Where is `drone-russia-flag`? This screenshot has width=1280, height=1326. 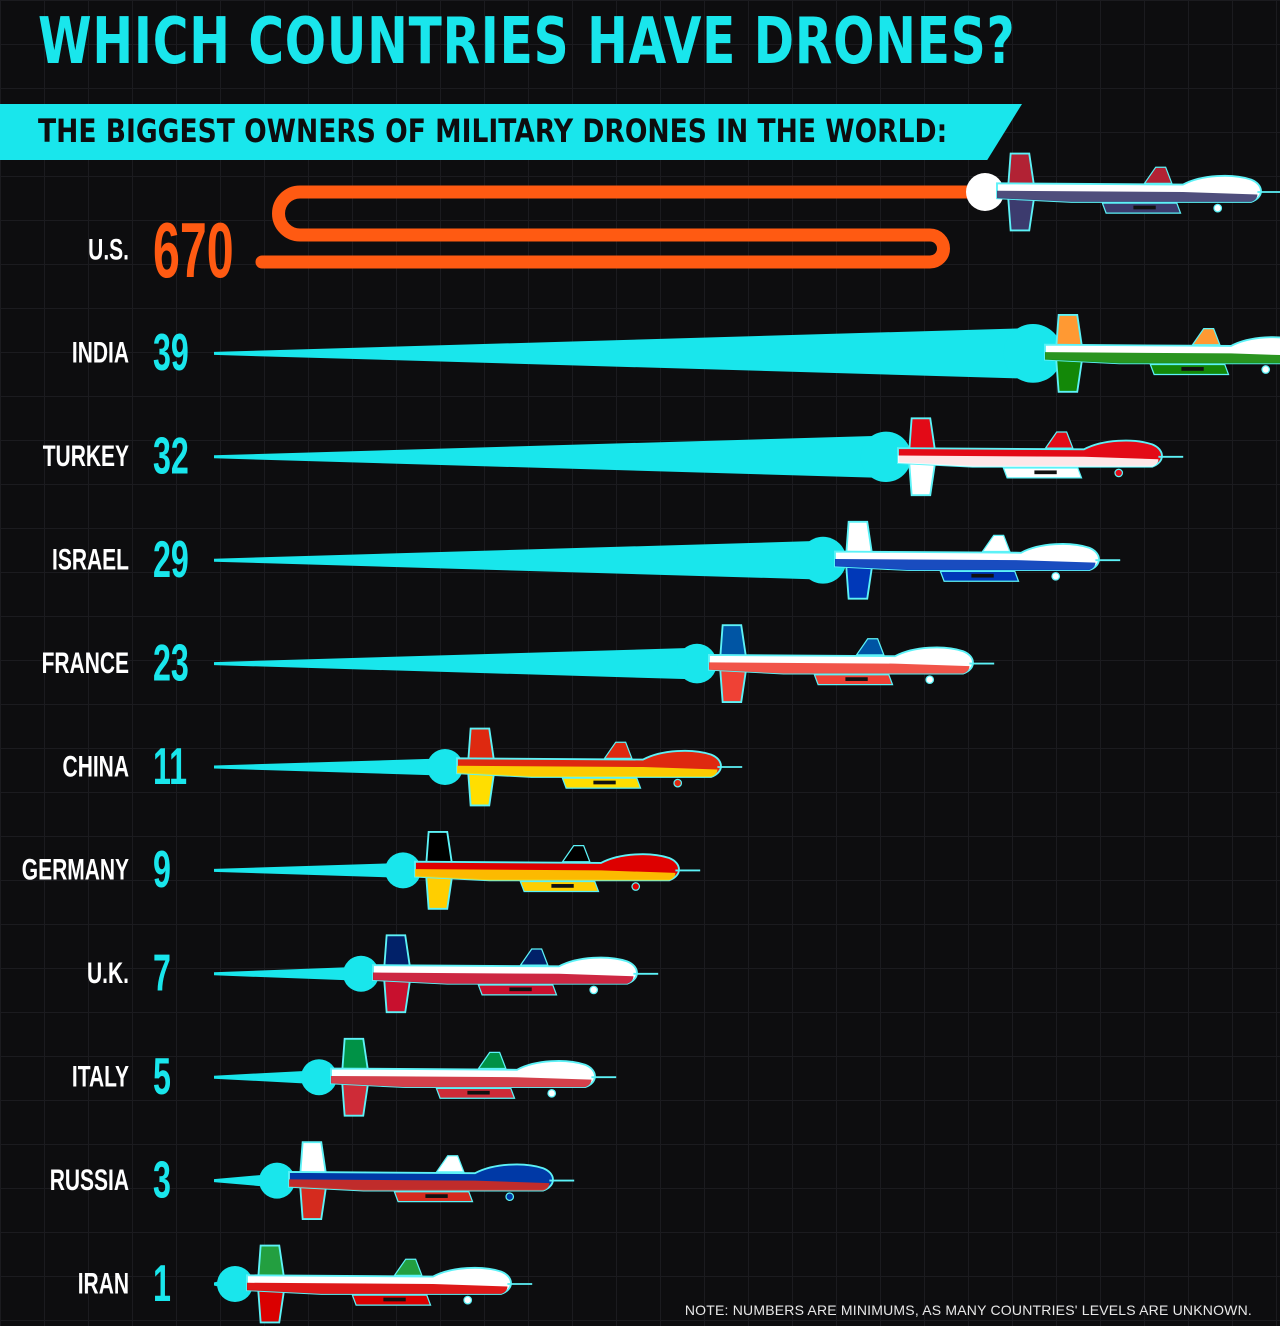 drone-russia-flag is located at coordinates (431, 1180).